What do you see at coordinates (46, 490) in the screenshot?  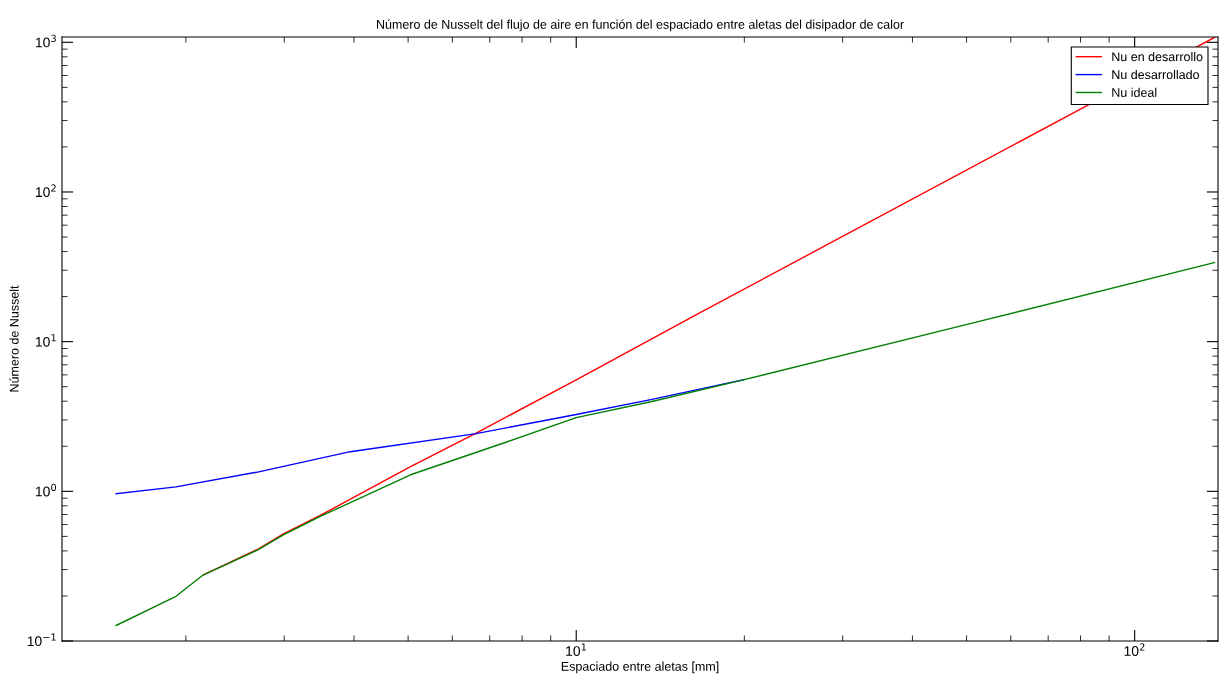 I see `y-tick-label: 10$^{0}$` at bounding box center [46, 490].